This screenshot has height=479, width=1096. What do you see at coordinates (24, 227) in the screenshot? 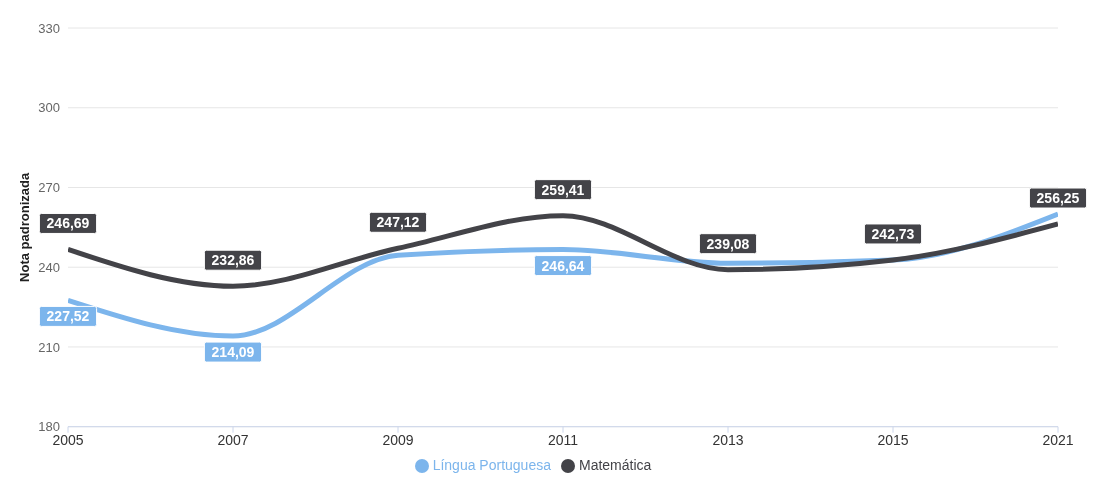
I see `y-axis-title: Nota padronizada` at bounding box center [24, 227].